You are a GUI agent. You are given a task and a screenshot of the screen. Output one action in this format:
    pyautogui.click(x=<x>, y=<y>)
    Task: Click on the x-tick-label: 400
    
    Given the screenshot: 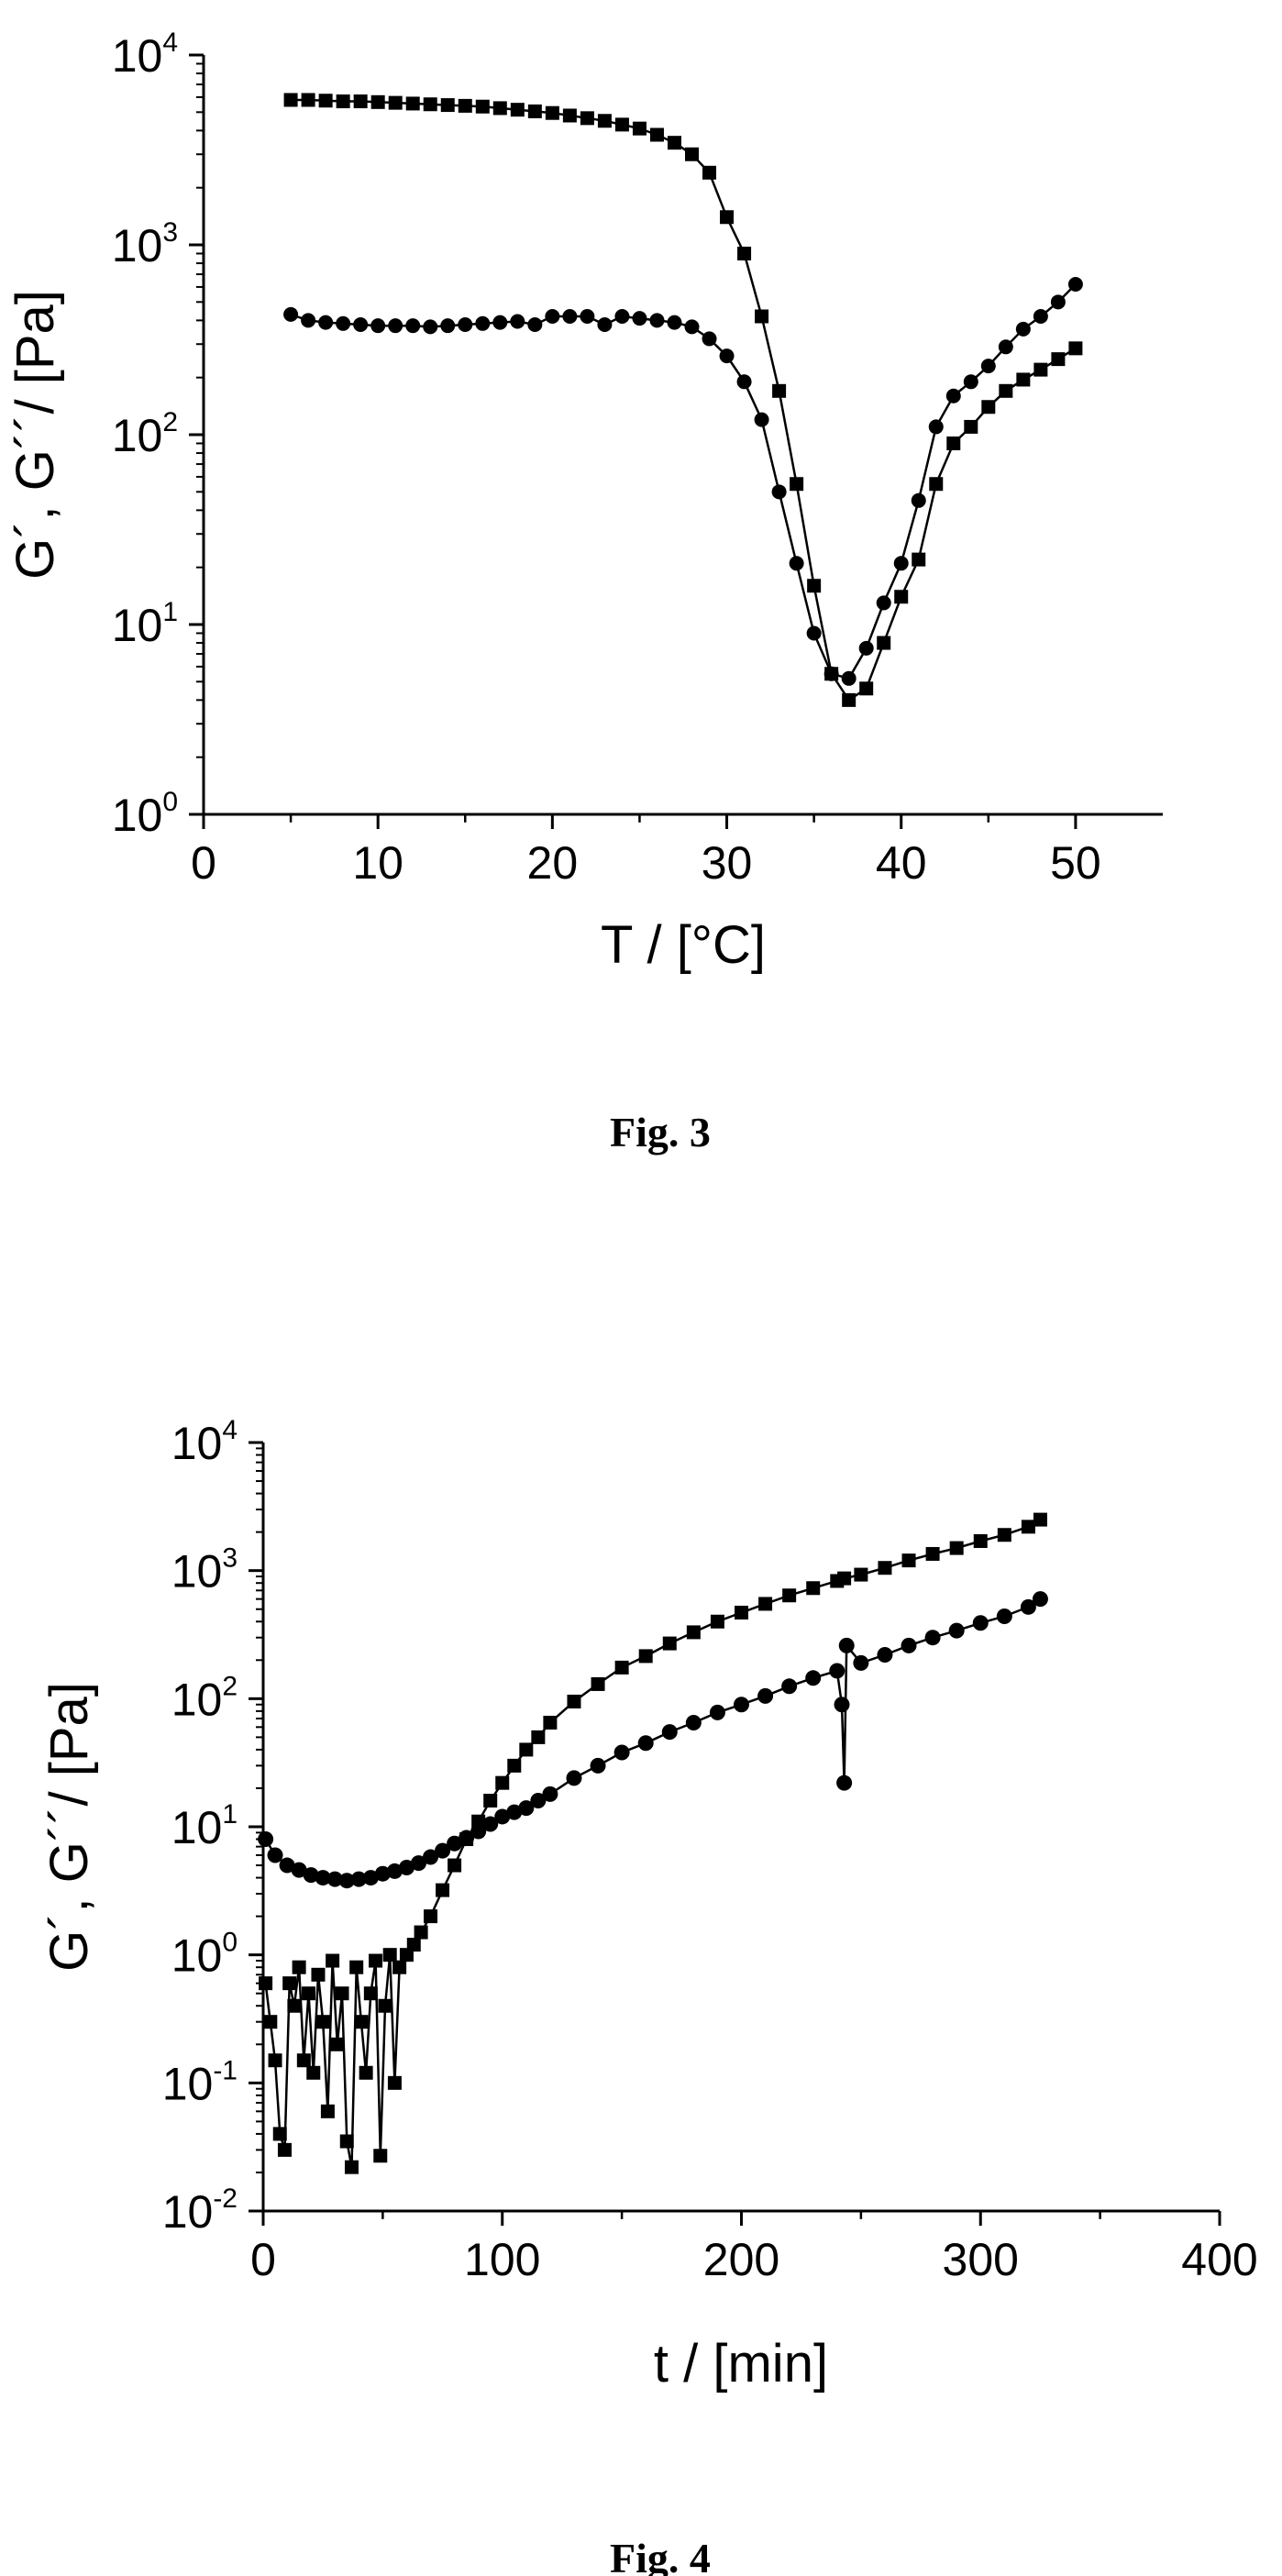 What is the action you would take?
    pyautogui.click(x=1219, y=2259)
    